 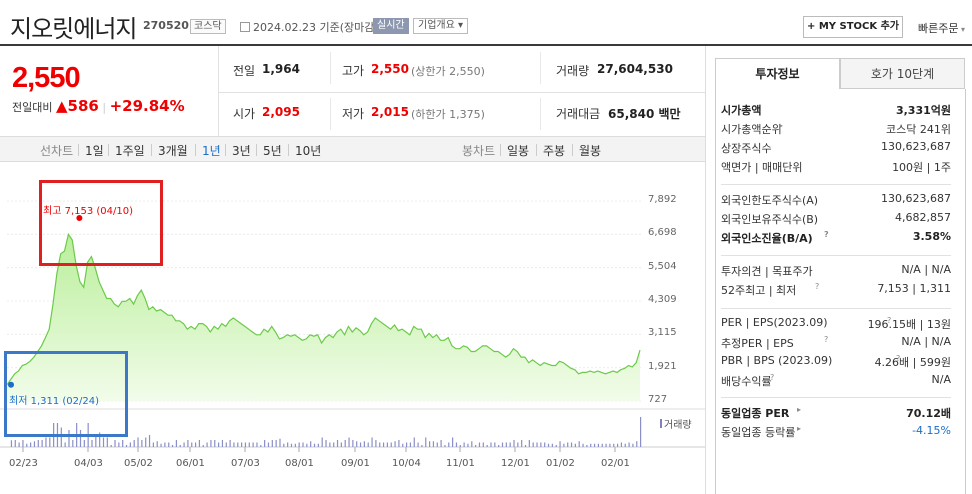 I want to click on period-3y: 3년, so click(x=241, y=151).